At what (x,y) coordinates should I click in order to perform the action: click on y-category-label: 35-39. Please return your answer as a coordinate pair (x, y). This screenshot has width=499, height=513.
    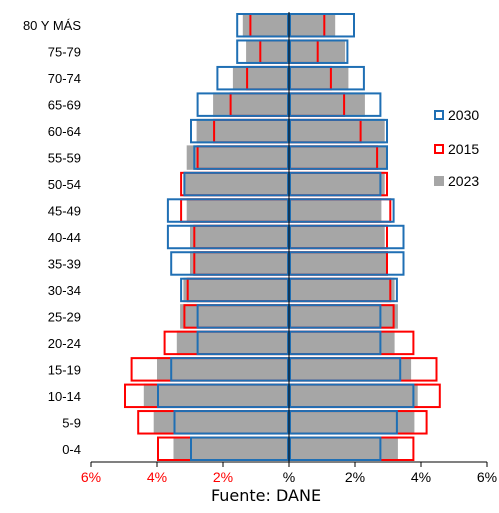
    Looking at the image, I should click on (64, 263).